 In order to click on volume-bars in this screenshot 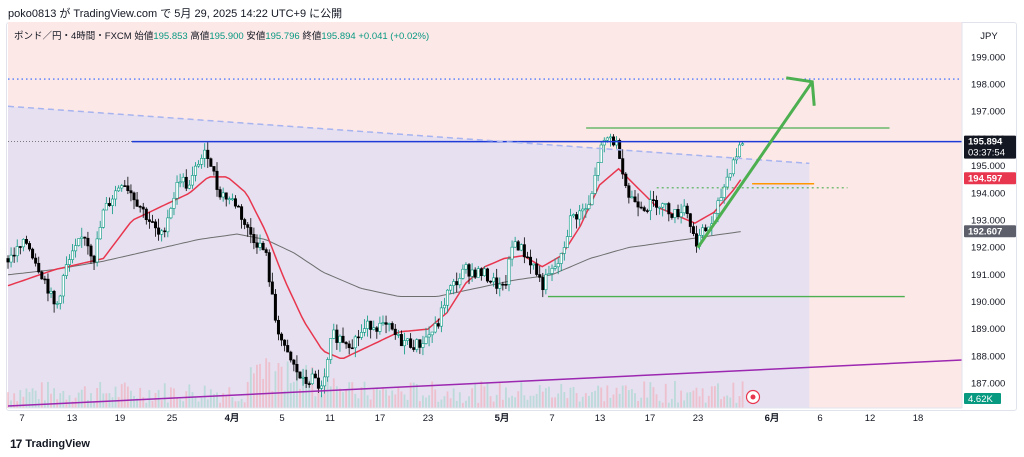, I will do `click(375, 383)`.